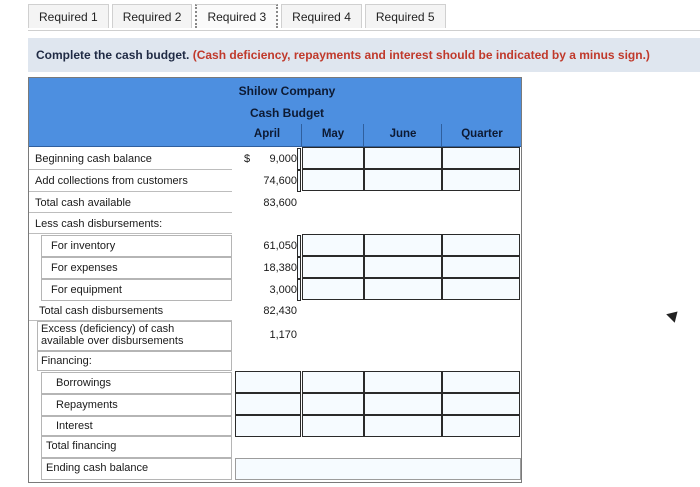 The image size is (700, 487). I want to click on quarter-repayments-input, so click(481, 404).